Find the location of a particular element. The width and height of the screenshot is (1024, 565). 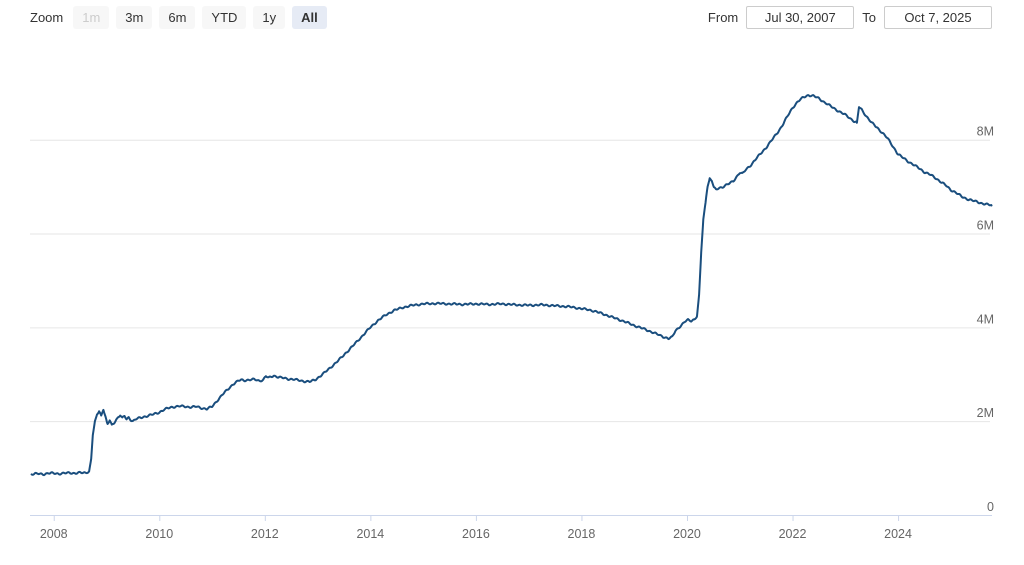

zoom-button-1m: 1m is located at coordinates (91, 17).